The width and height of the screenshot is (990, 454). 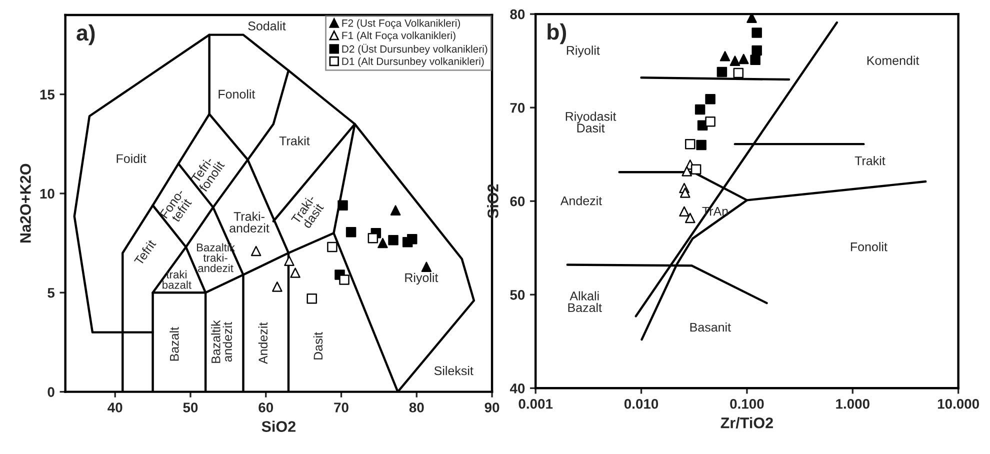 I want to click on legend-label: F2 (Ust Foça Volkanikleri), so click(x=401, y=24).